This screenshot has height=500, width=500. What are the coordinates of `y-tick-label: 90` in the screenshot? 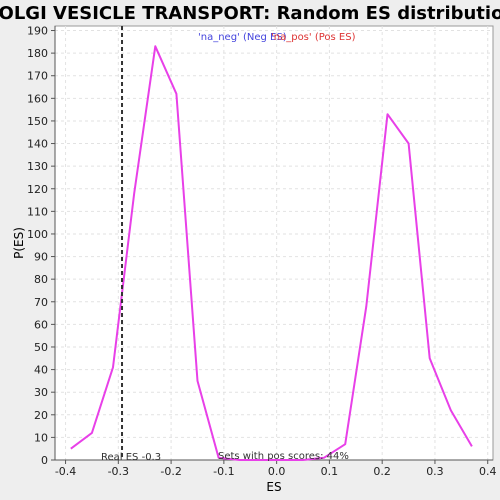 It's located at (41, 257).